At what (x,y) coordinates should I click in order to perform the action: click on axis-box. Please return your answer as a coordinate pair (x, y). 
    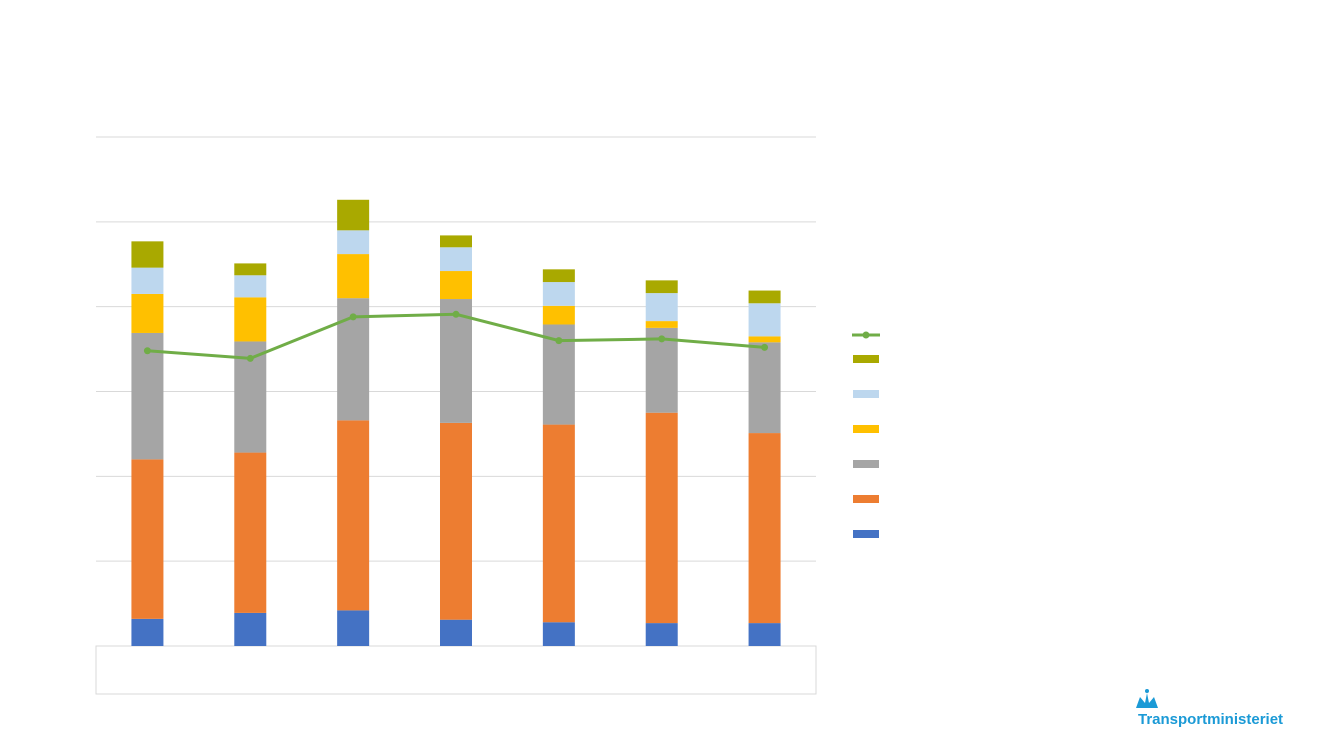
    Looking at the image, I should click on (456, 670).